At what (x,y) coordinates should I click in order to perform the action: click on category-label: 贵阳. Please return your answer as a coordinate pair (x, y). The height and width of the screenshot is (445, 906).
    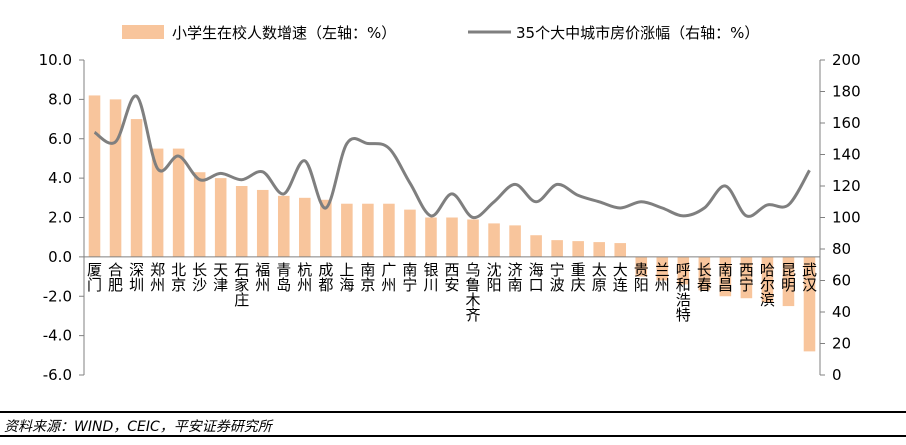
    Looking at the image, I should click on (641, 277).